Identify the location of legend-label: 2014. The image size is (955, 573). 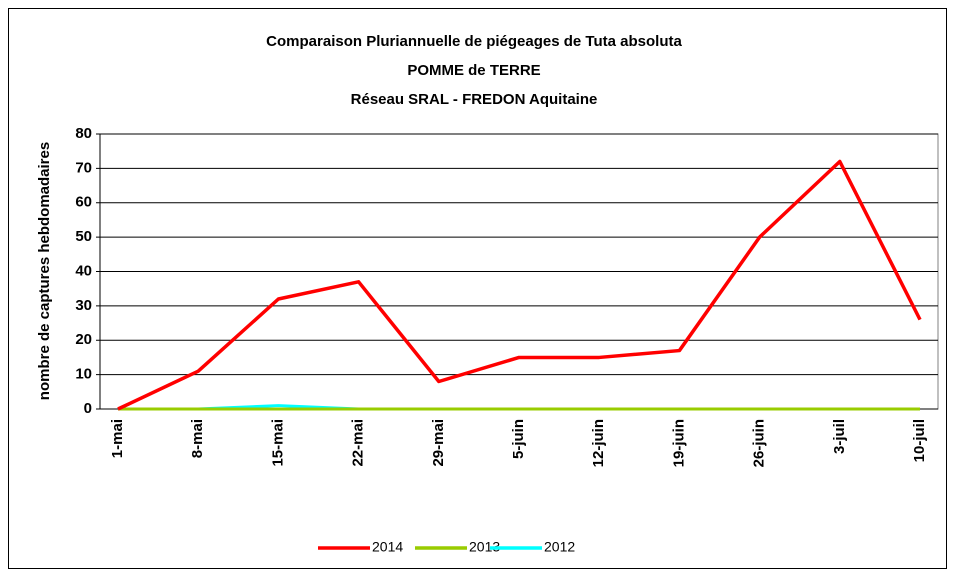
(387, 547).